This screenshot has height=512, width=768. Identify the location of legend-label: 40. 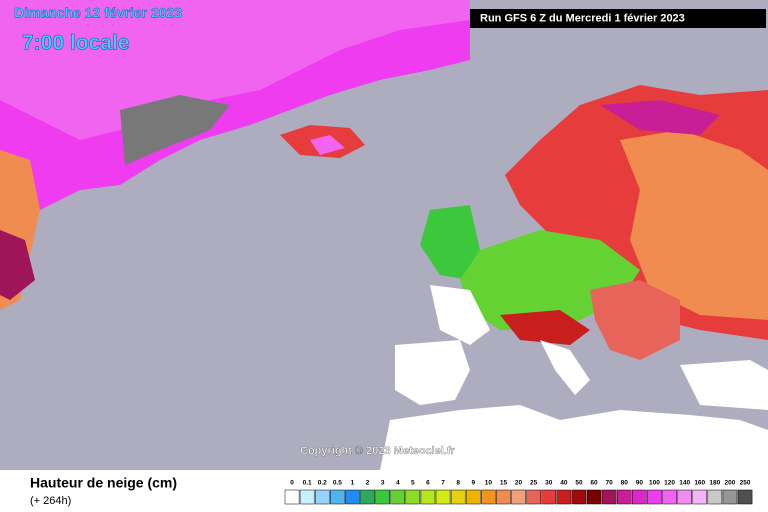
(564, 483).